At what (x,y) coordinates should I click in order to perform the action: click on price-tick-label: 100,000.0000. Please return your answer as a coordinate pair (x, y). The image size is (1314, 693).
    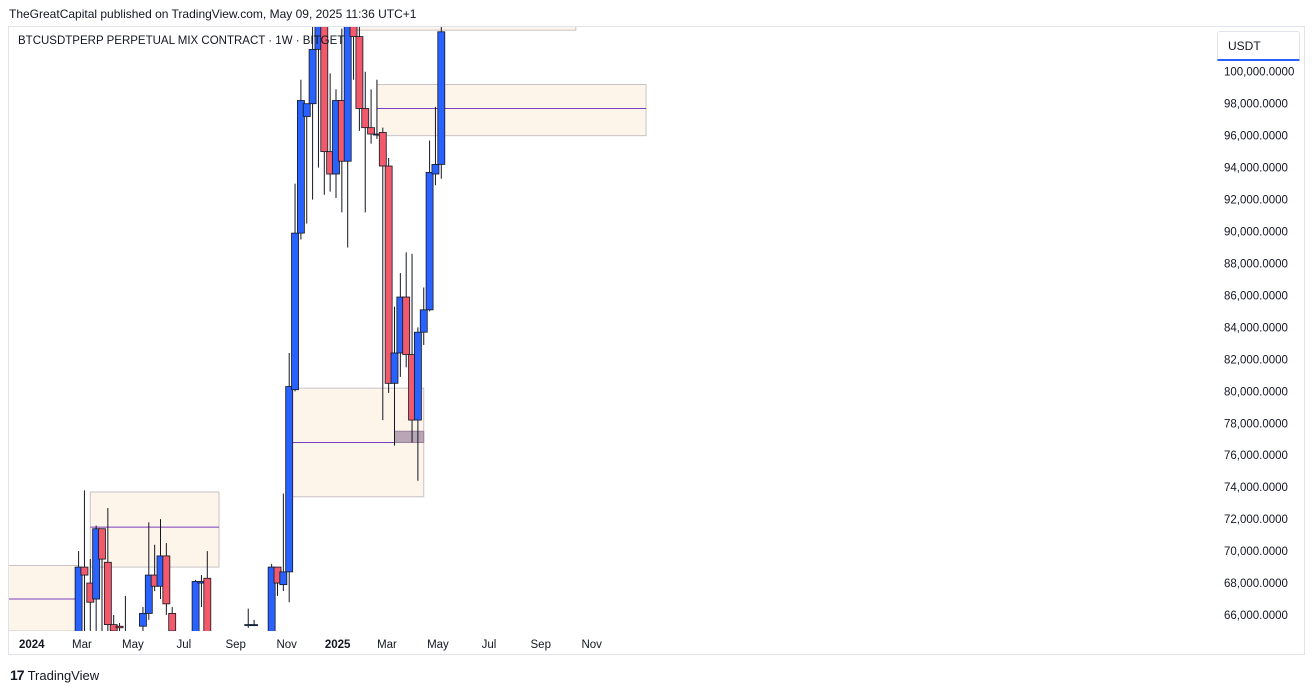
    Looking at the image, I should click on (1259, 73).